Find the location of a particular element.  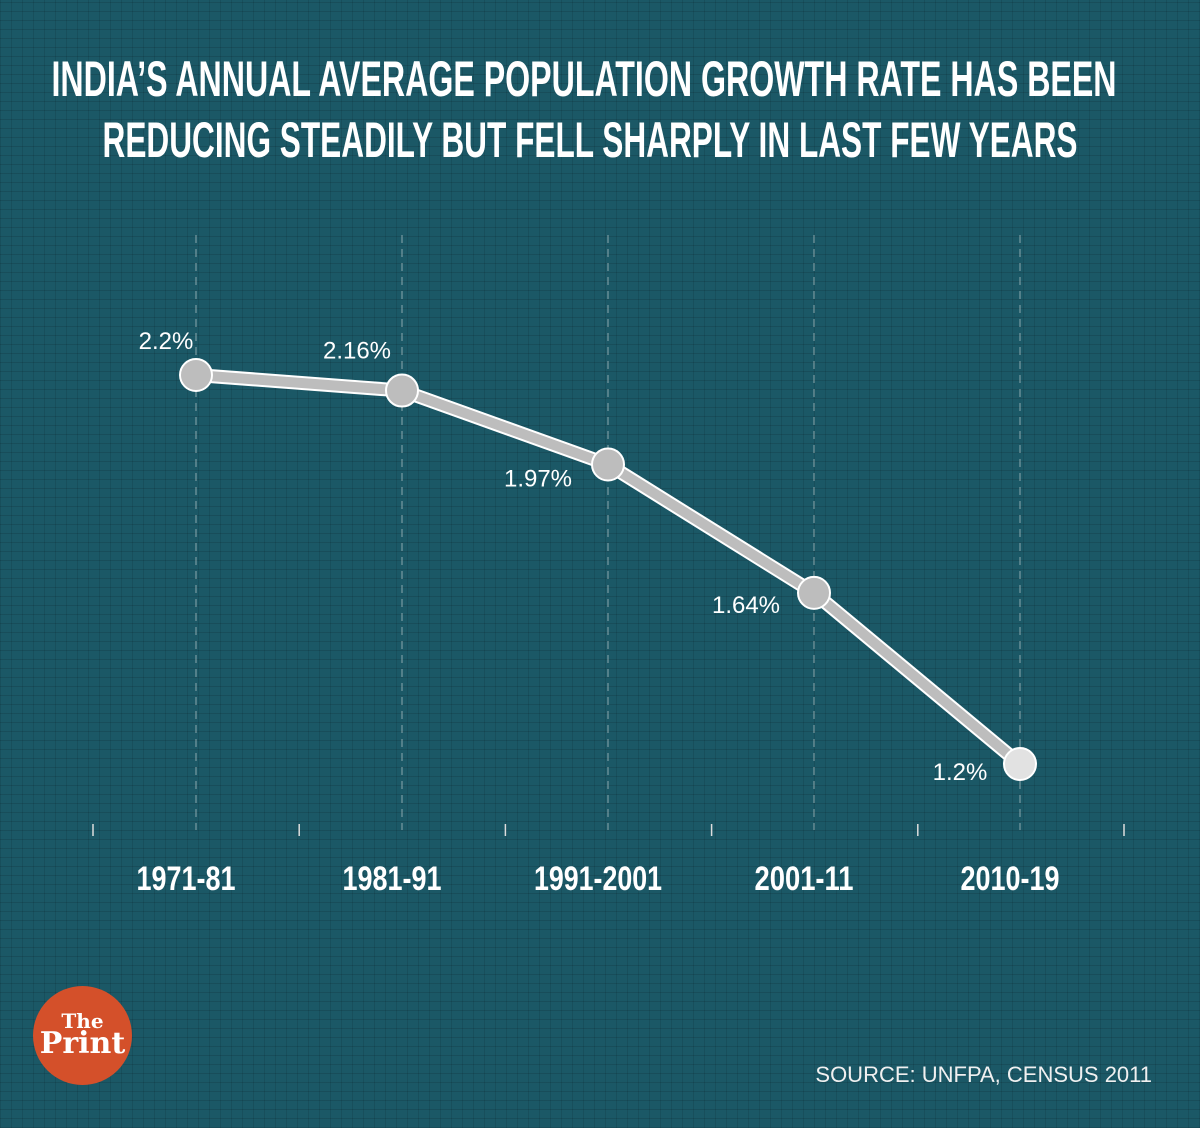

logo-the: The is located at coordinates (82, 1021).